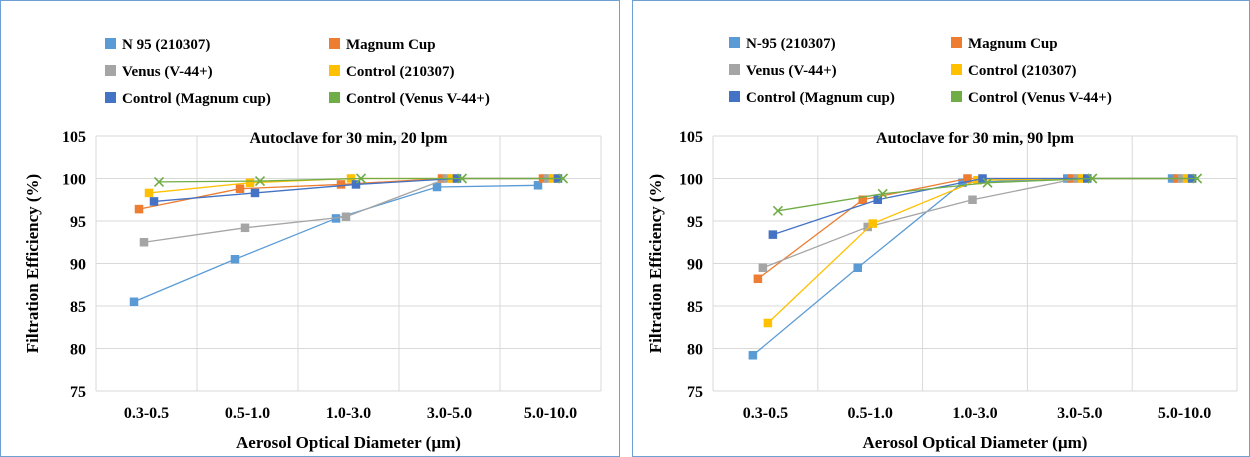 The width and height of the screenshot is (1250, 457). What do you see at coordinates (791, 44) in the screenshot?
I see `legend-label: N-95 (210307)` at bounding box center [791, 44].